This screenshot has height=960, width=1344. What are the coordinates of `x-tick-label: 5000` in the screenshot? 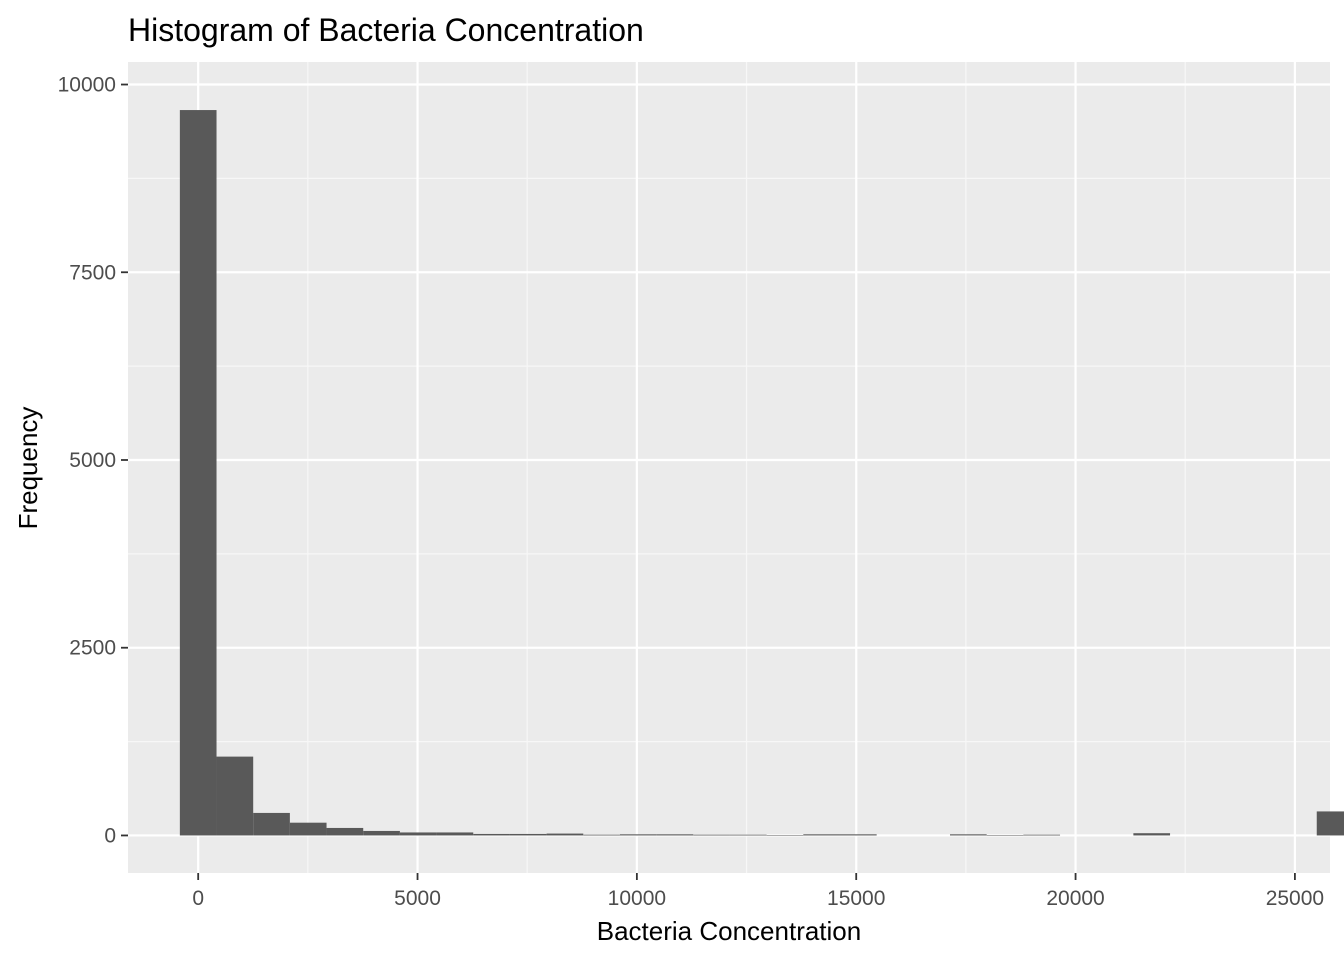 It's located at (417, 898).